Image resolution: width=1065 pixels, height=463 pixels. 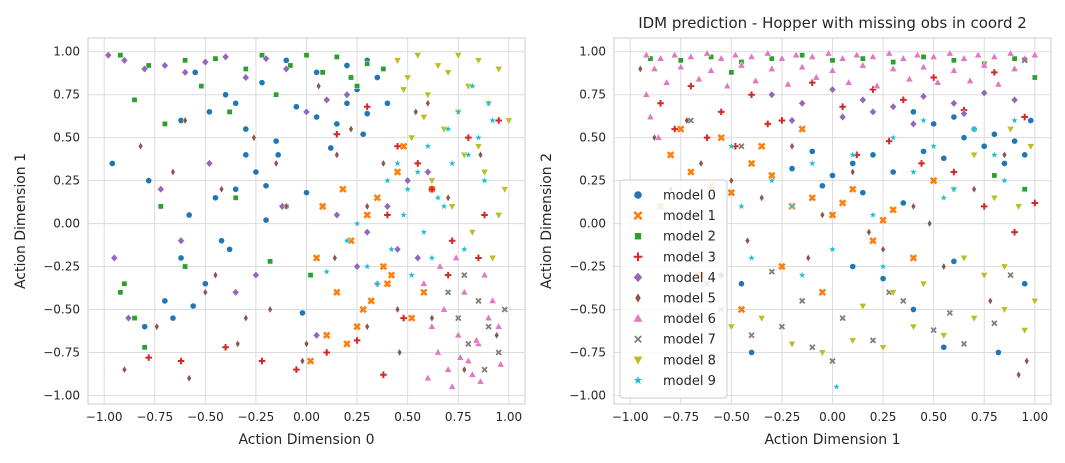 What do you see at coordinates (689, 319) in the screenshot?
I see `legend-label: model 6` at bounding box center [689, 319].